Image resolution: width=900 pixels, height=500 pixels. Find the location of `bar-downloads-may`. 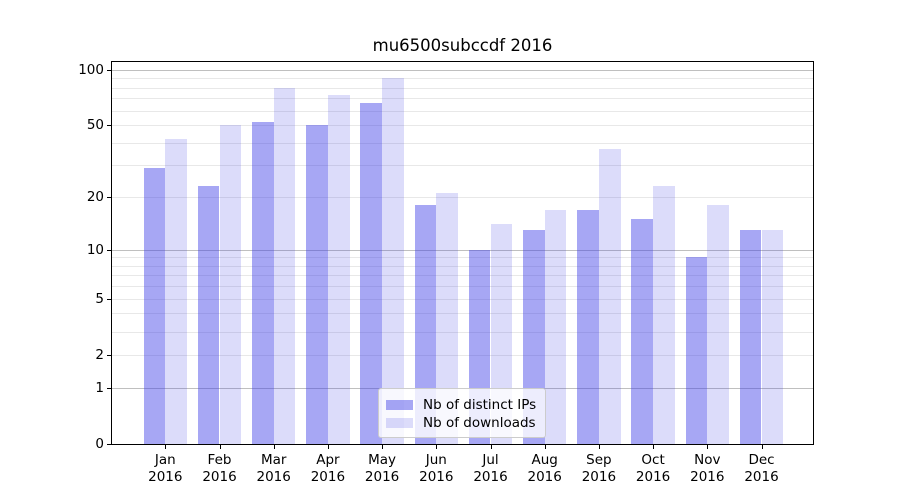

bar-downloads-may is located at coordinates (393, 261).